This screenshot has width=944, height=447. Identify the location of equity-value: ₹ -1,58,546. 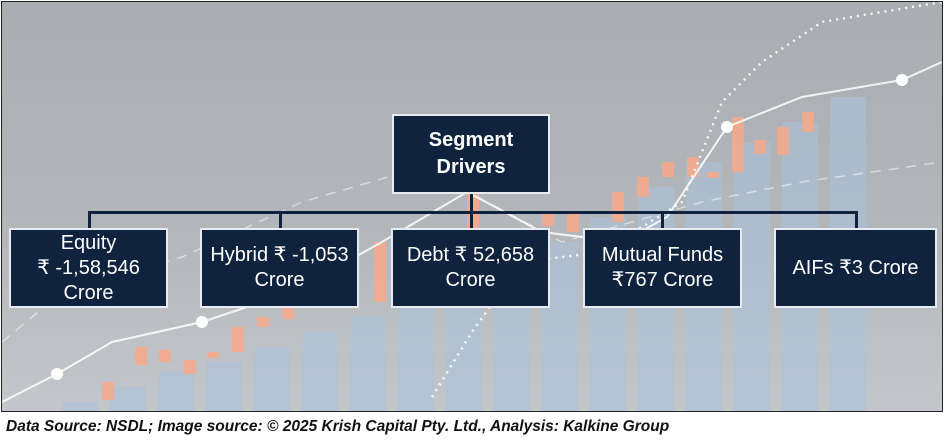
(88, 267).